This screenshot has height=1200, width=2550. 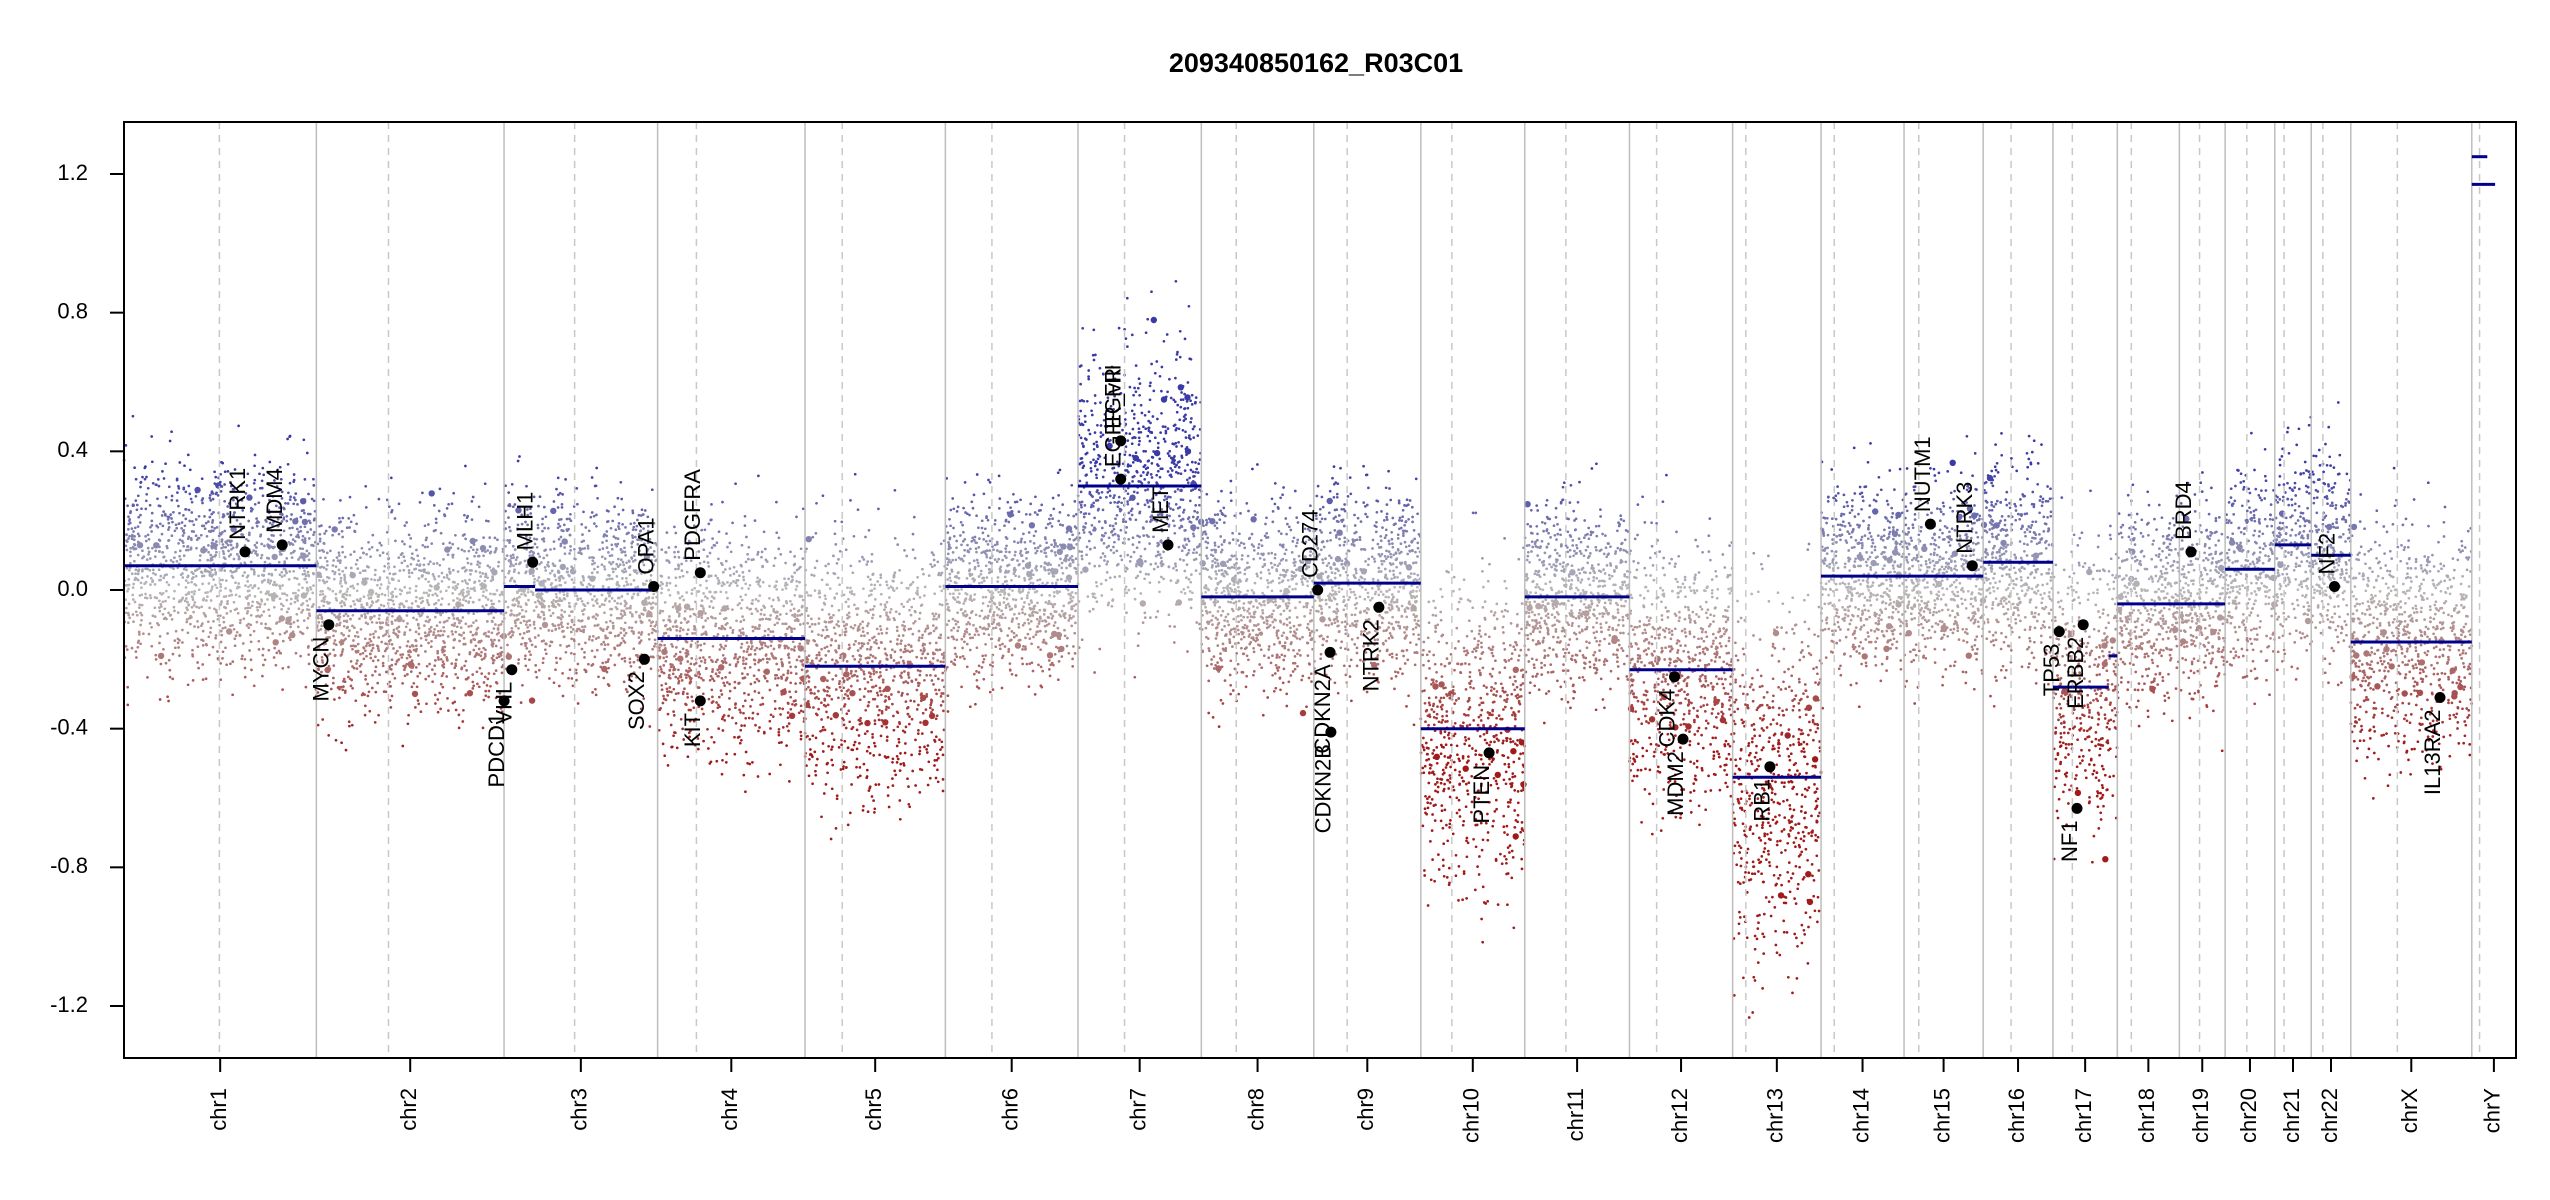 I want to click on probe-point-1995, so click(x=428, y=596).